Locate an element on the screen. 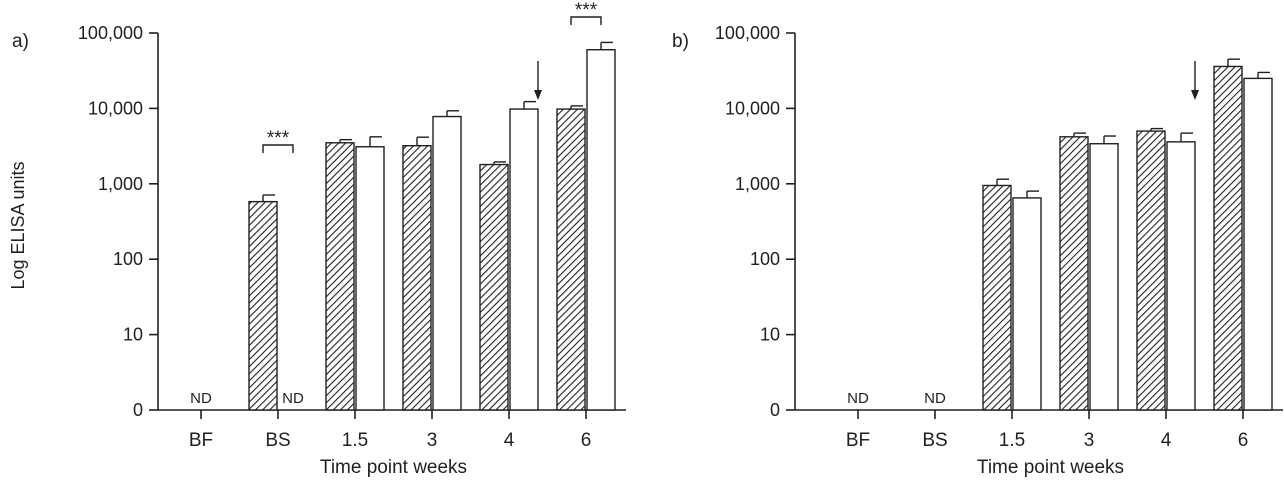 The image size is (1284, 481). y-axis-label: Log ELISA units is located at coordinates (18, 225).